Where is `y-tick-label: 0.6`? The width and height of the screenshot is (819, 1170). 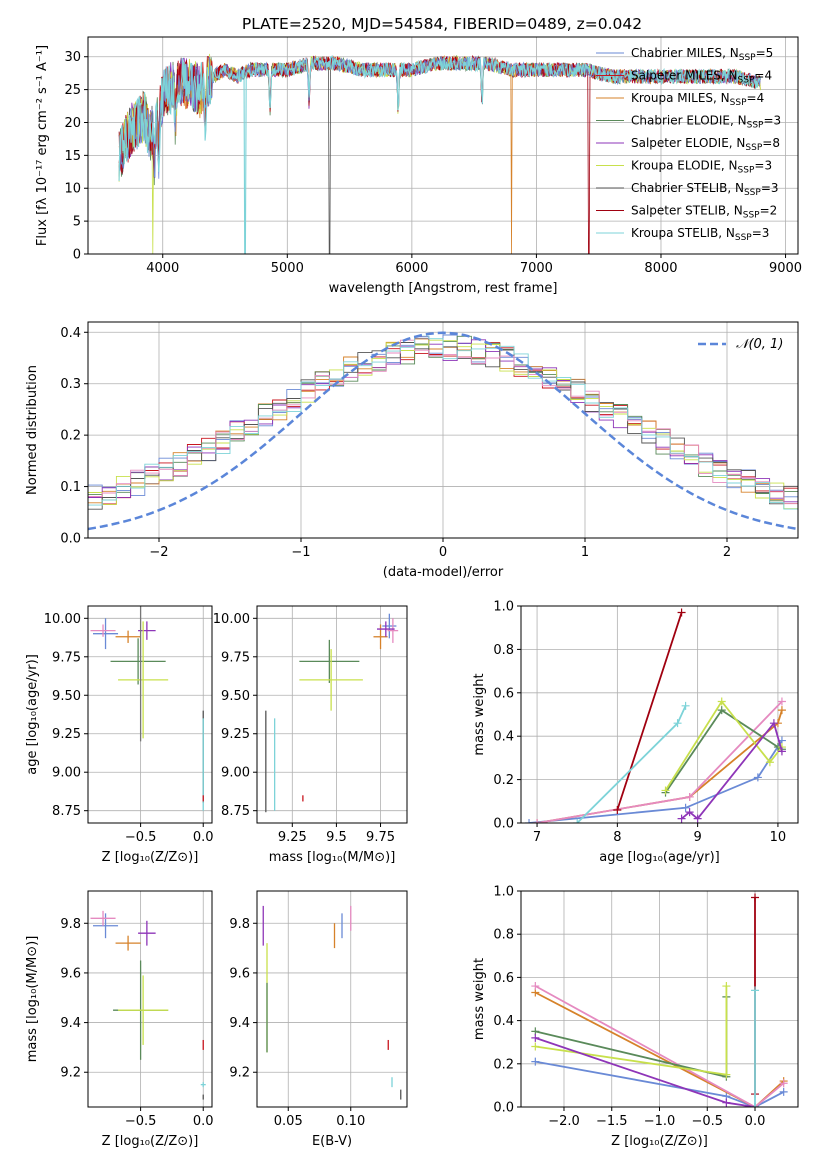
y-tick-label: 0.6 is located at coordinates (503, 978).